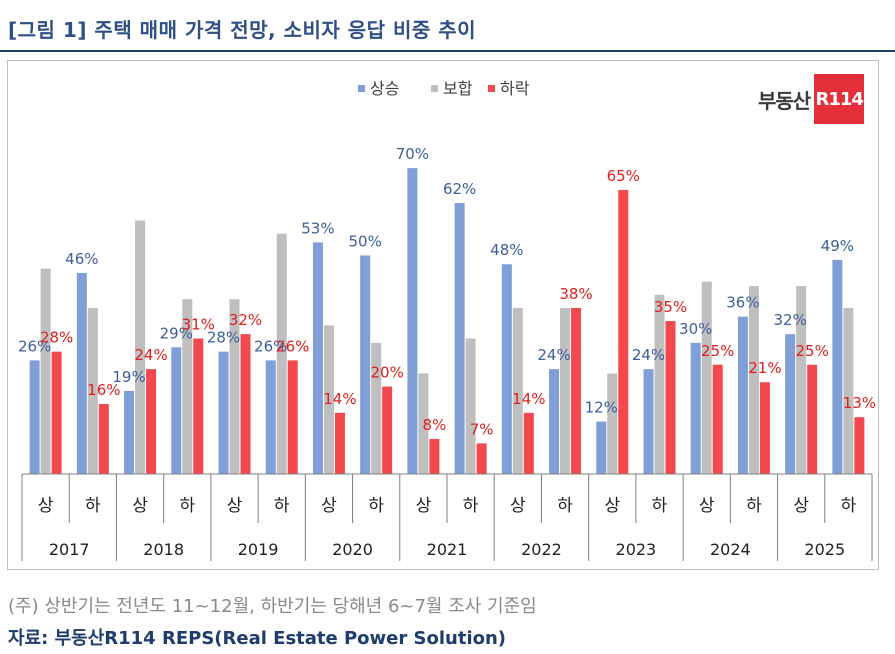  Describe the element at coordinates (386, 373) in the screenshot. I see `data-label: 20%` at that location.